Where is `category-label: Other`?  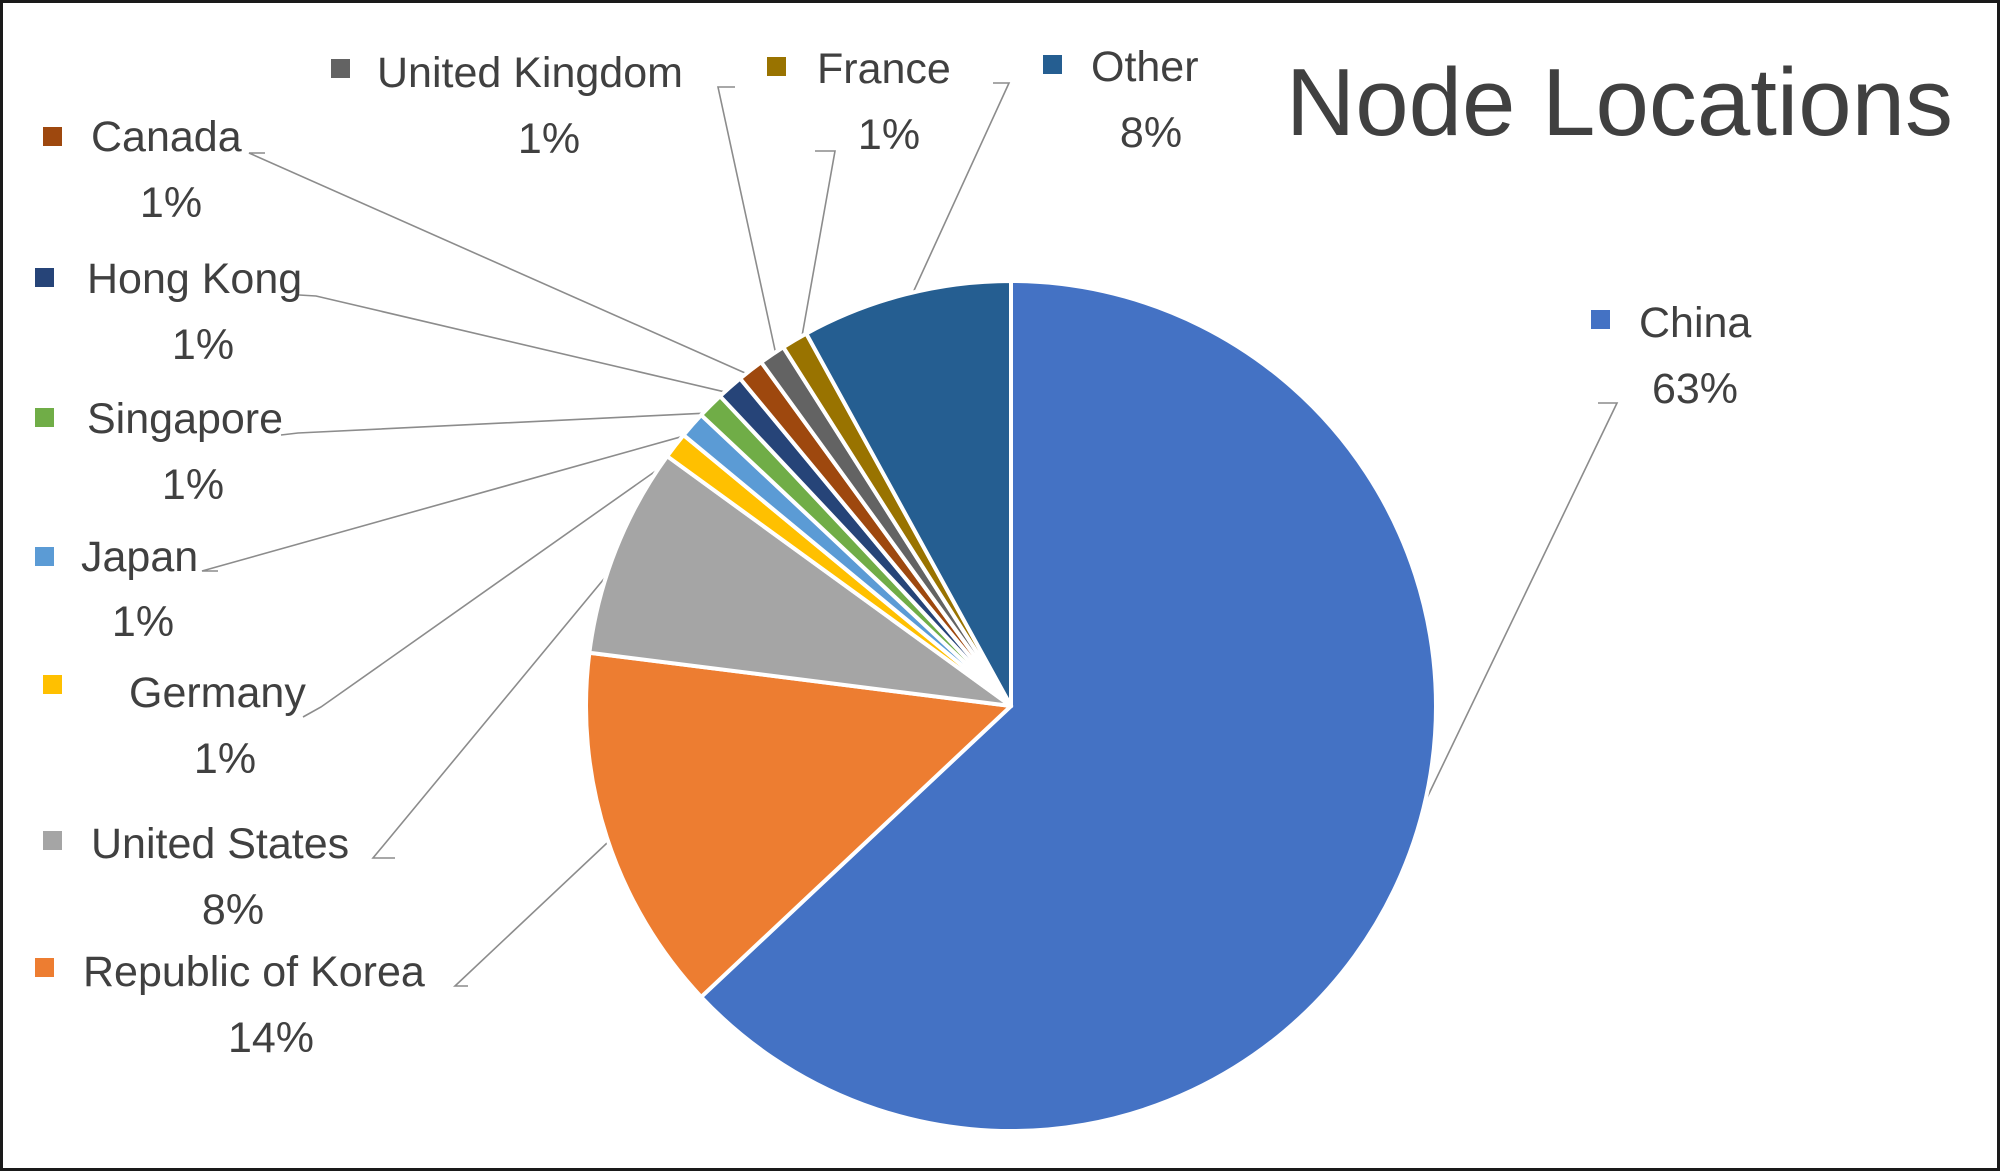
category-label: Other is located at coordinates (1145, 67).